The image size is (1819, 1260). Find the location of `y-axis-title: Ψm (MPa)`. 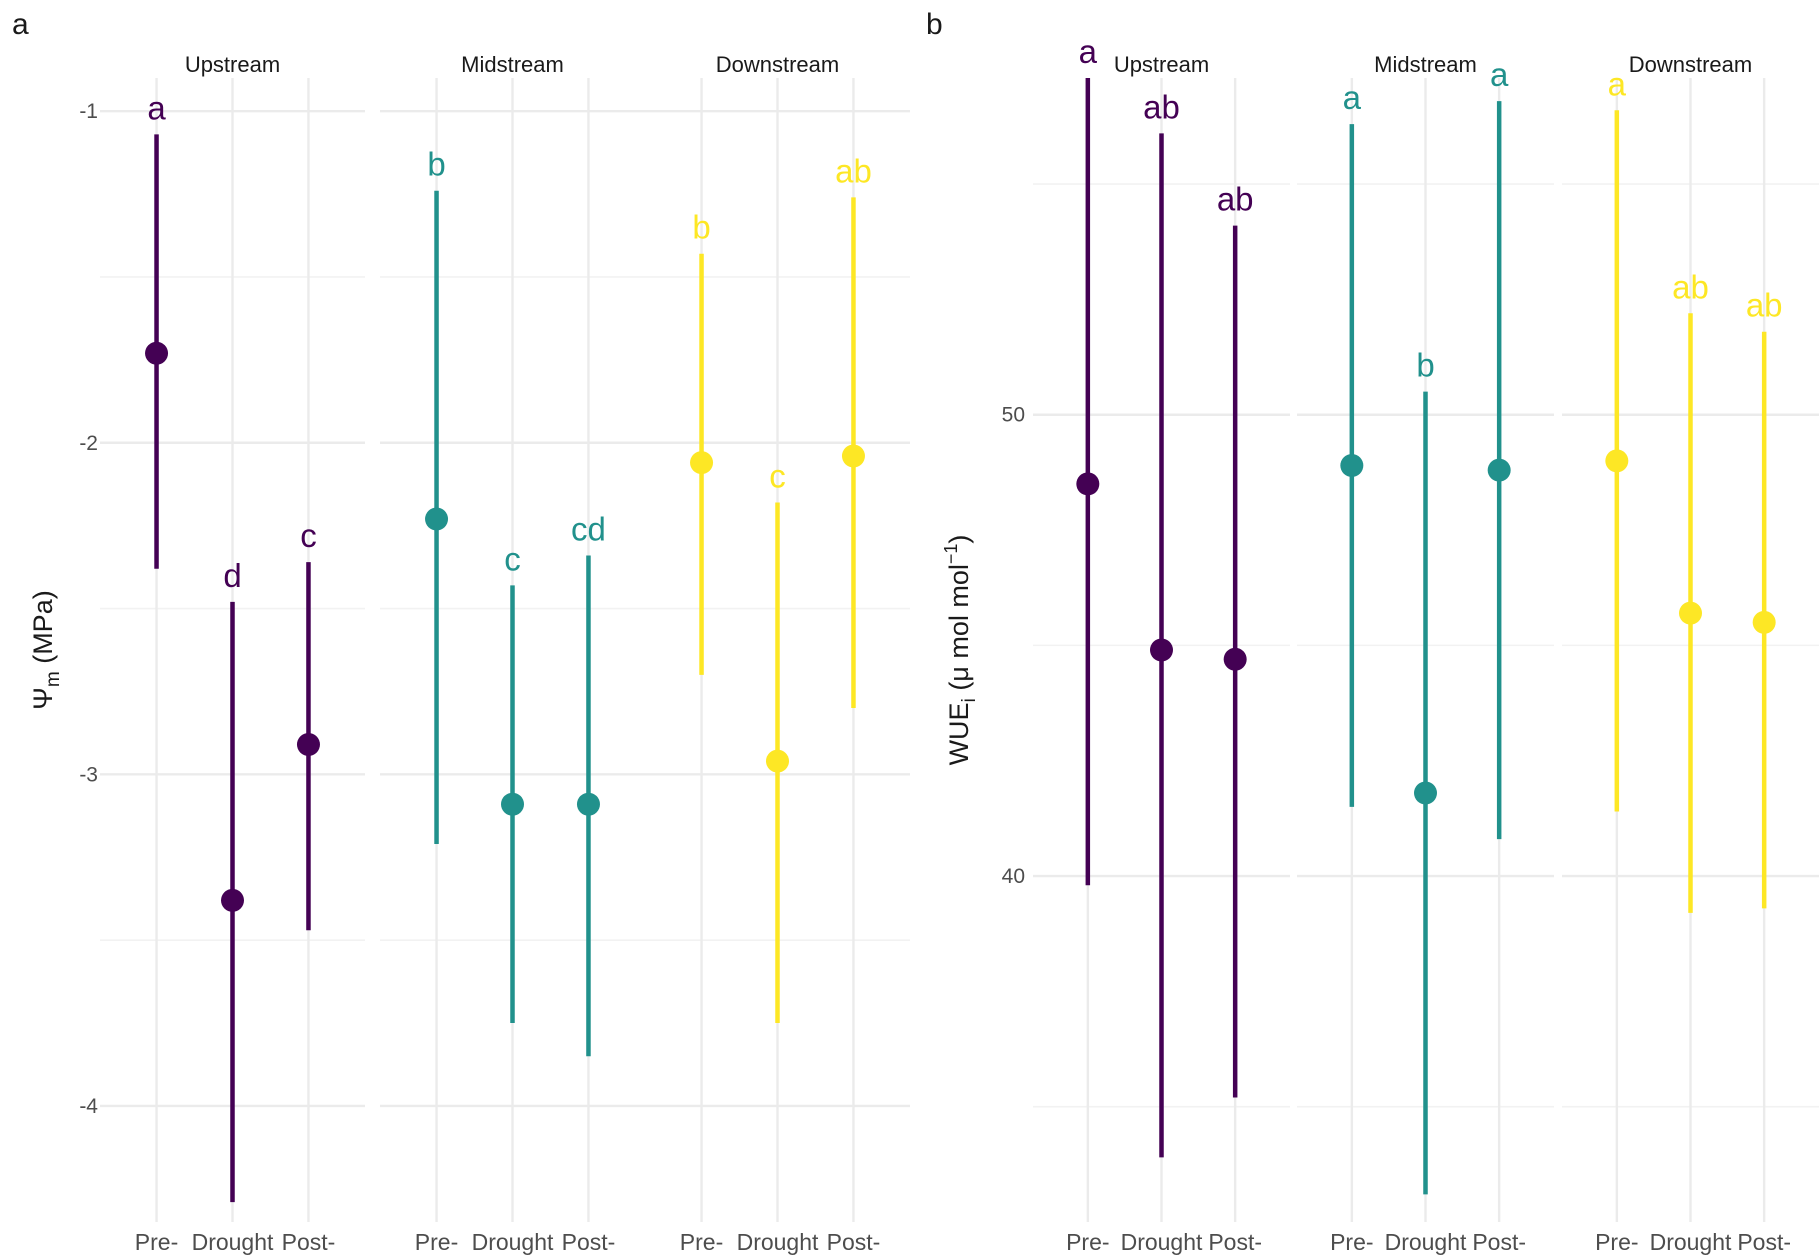

y-axis-title: Ψm (MPa) is located at coordinates (46, 649).